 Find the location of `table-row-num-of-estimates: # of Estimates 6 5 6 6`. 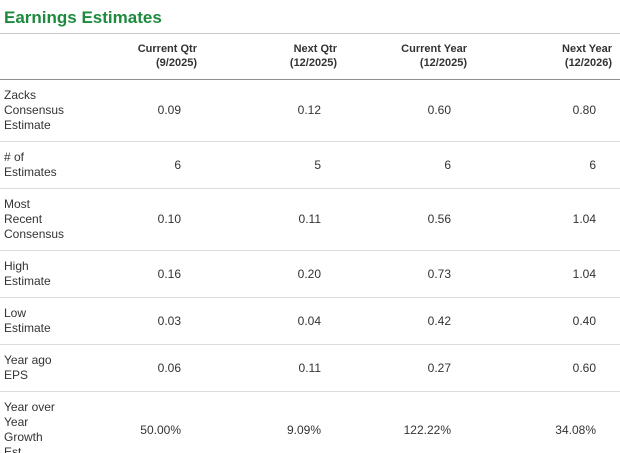

table-row-num-of-estimates: # of Estimates 6 5 6 6 is located at coordinates (310, 165).